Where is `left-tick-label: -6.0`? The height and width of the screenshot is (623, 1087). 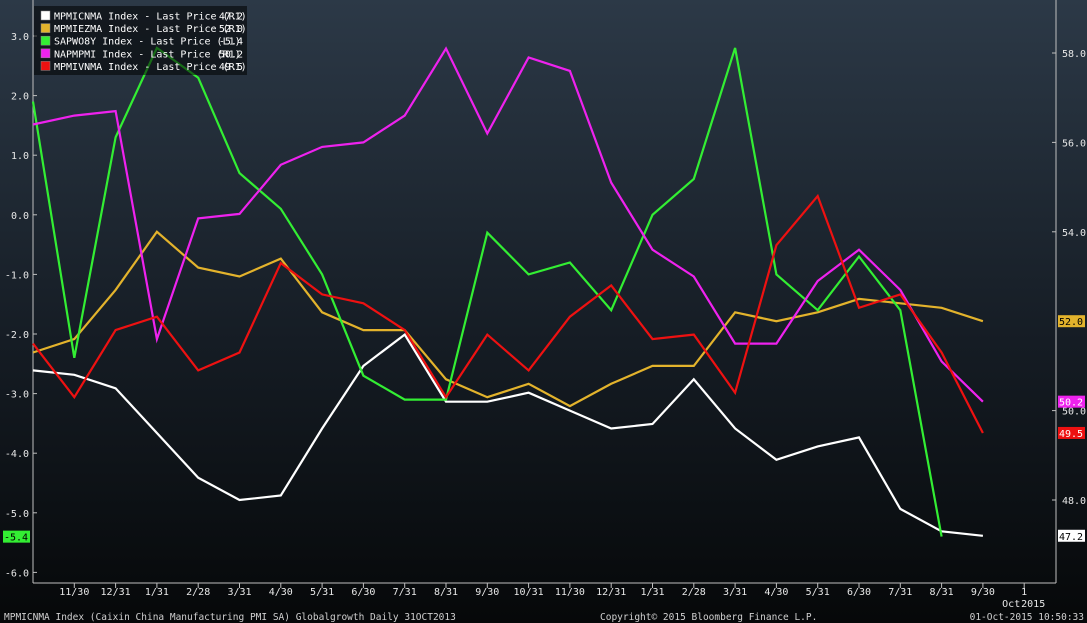
left-tick-label: -6.0 is located at coordinates (17, 573).